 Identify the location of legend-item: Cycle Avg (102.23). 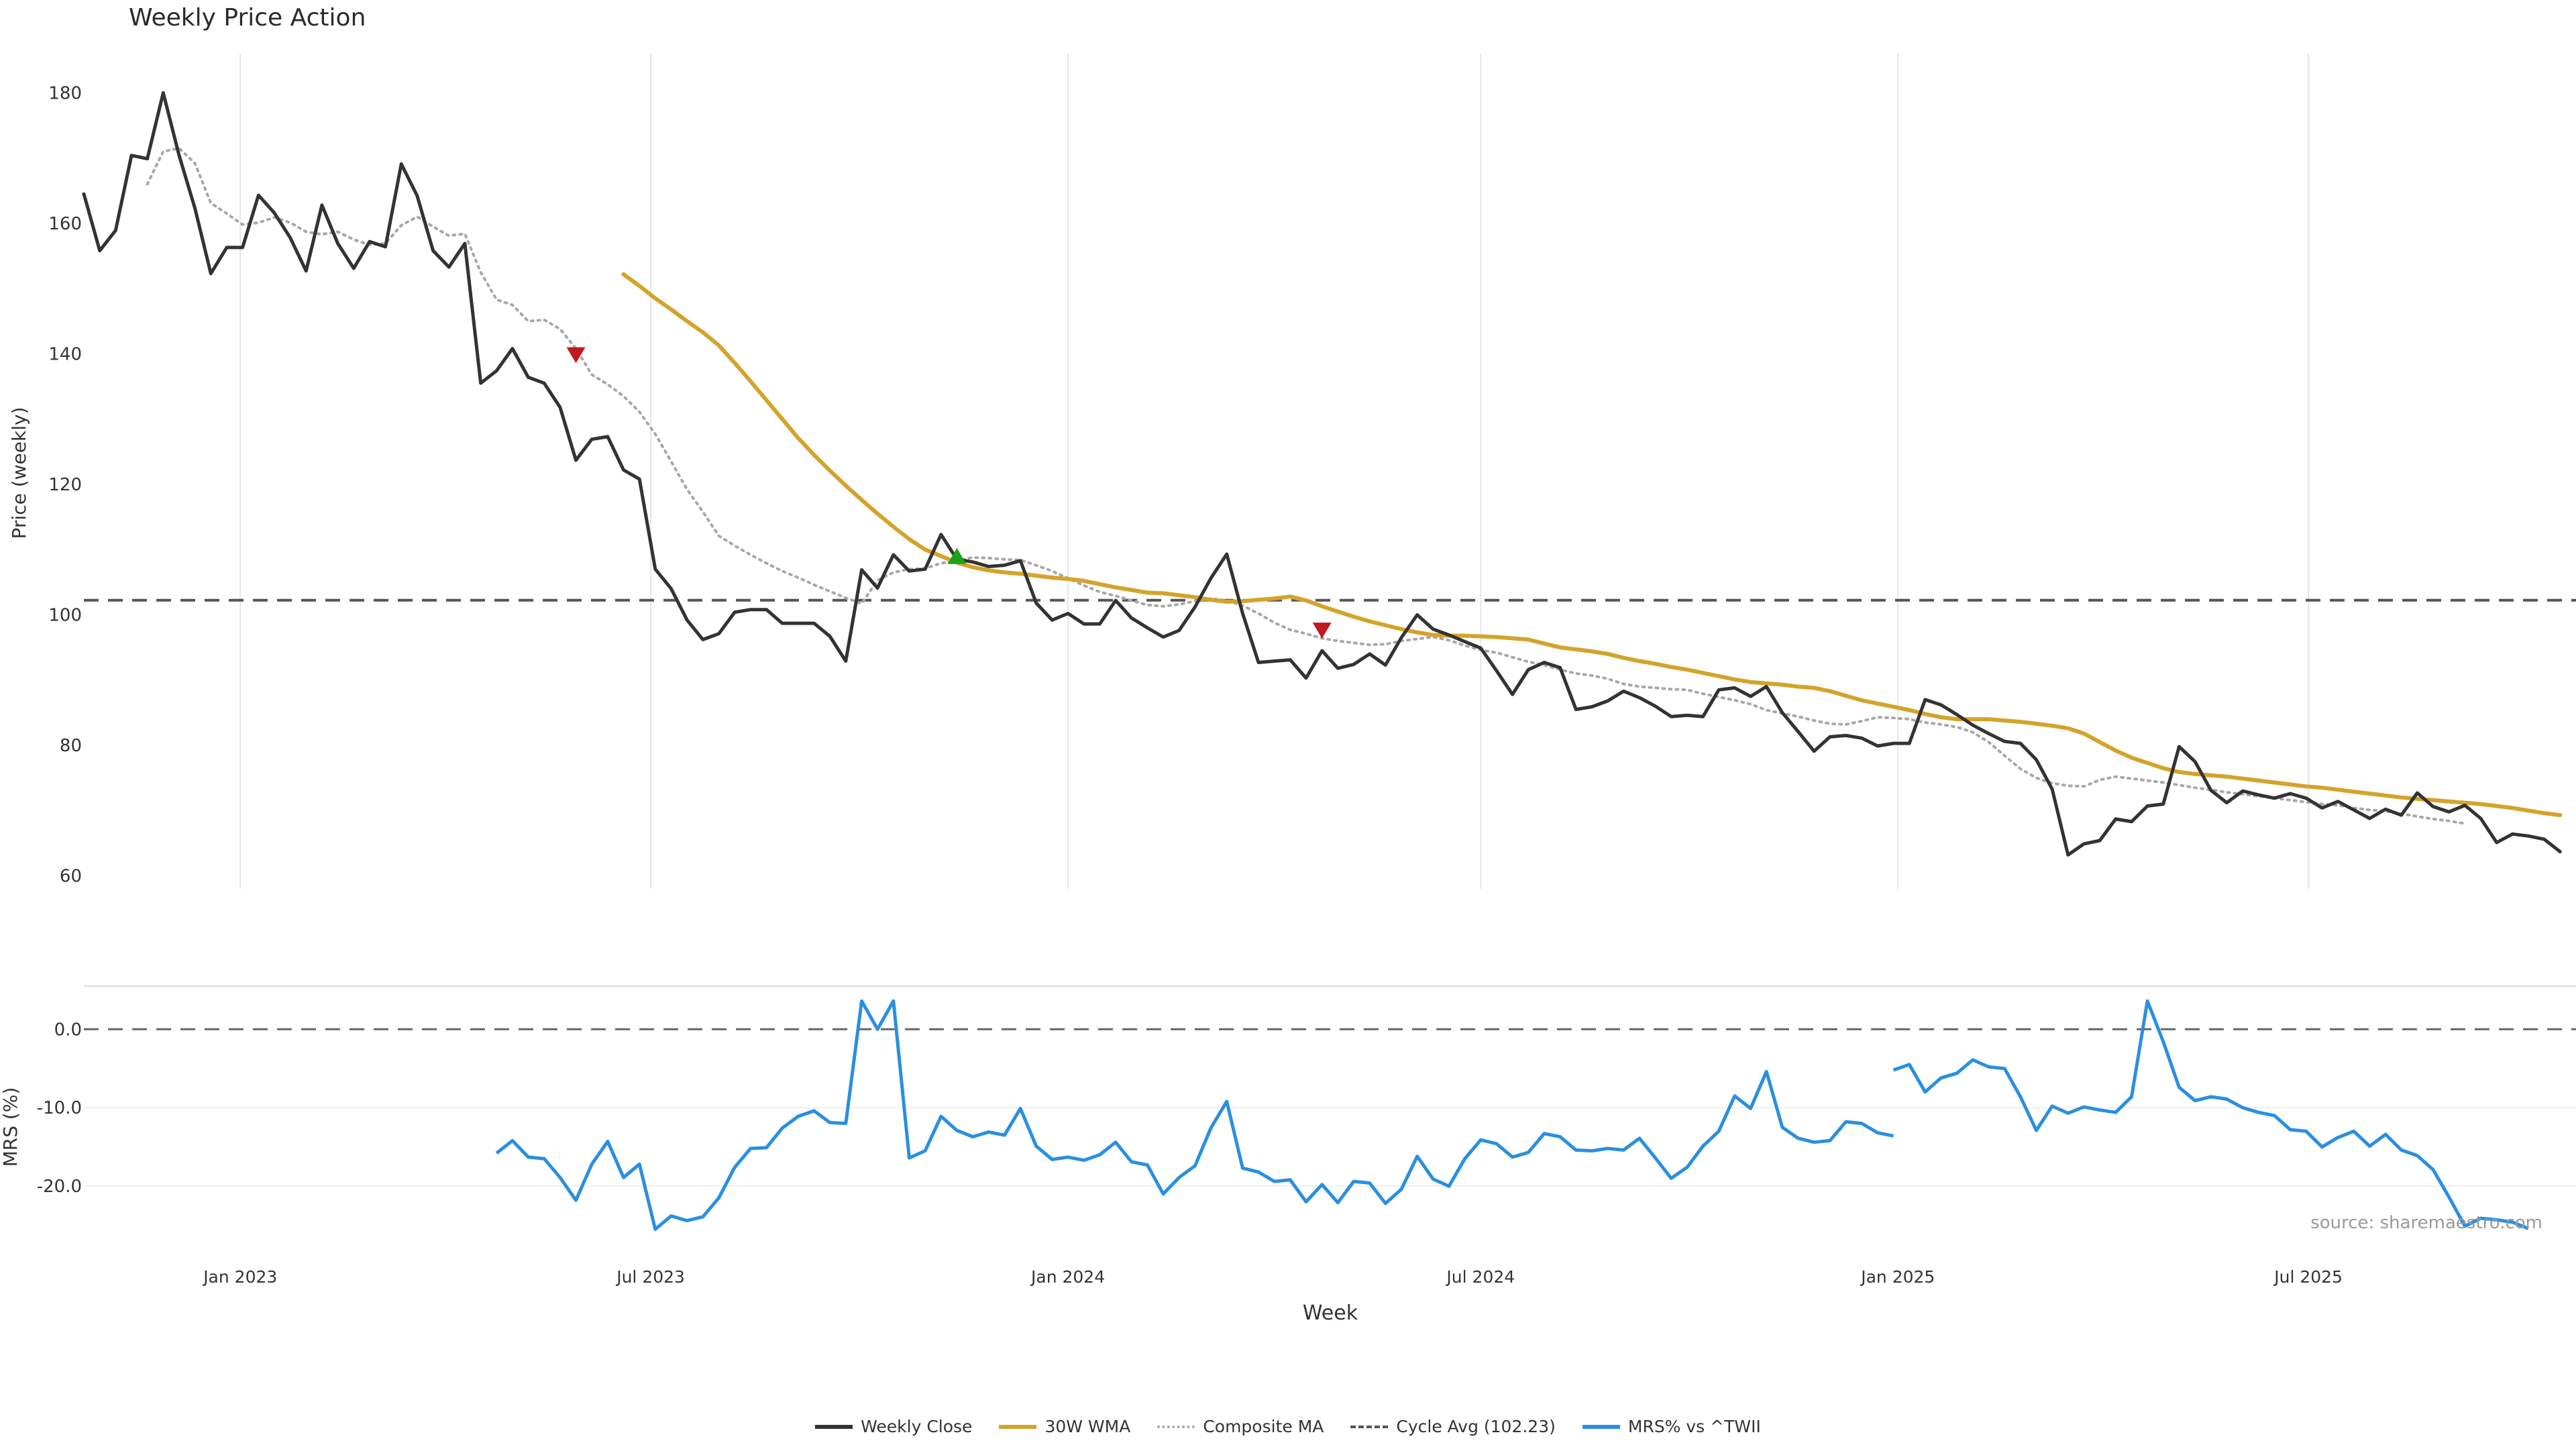
(1453, 1426).